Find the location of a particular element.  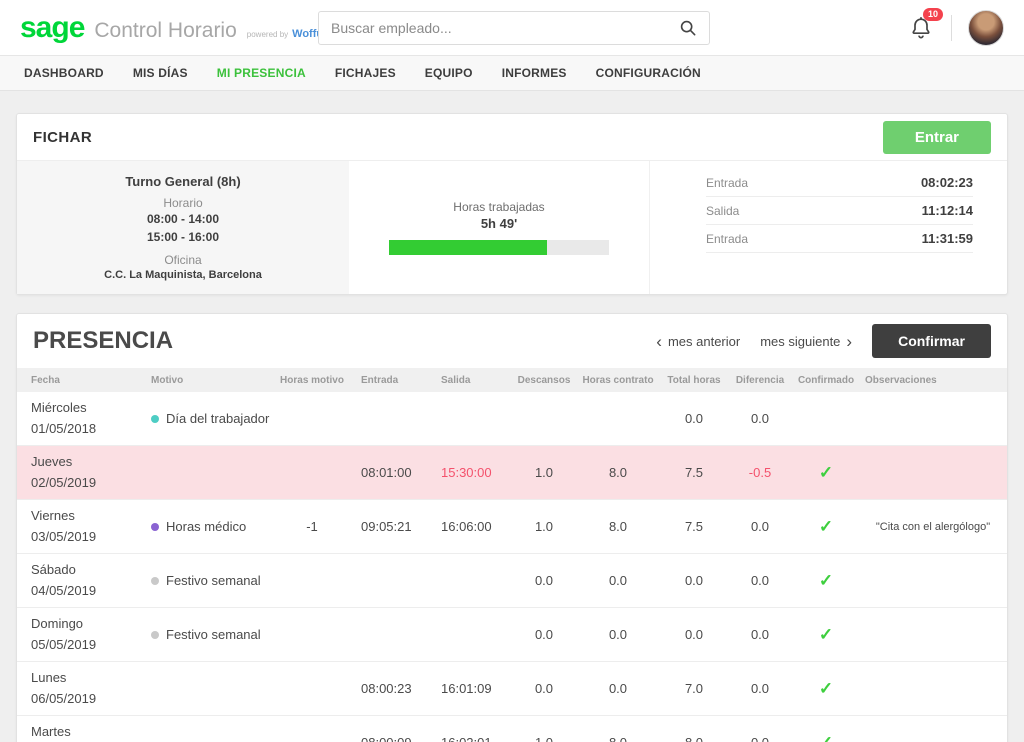

nav-item-configuracion: CONFIGURACIÓN is located at coordinates (648, 73).